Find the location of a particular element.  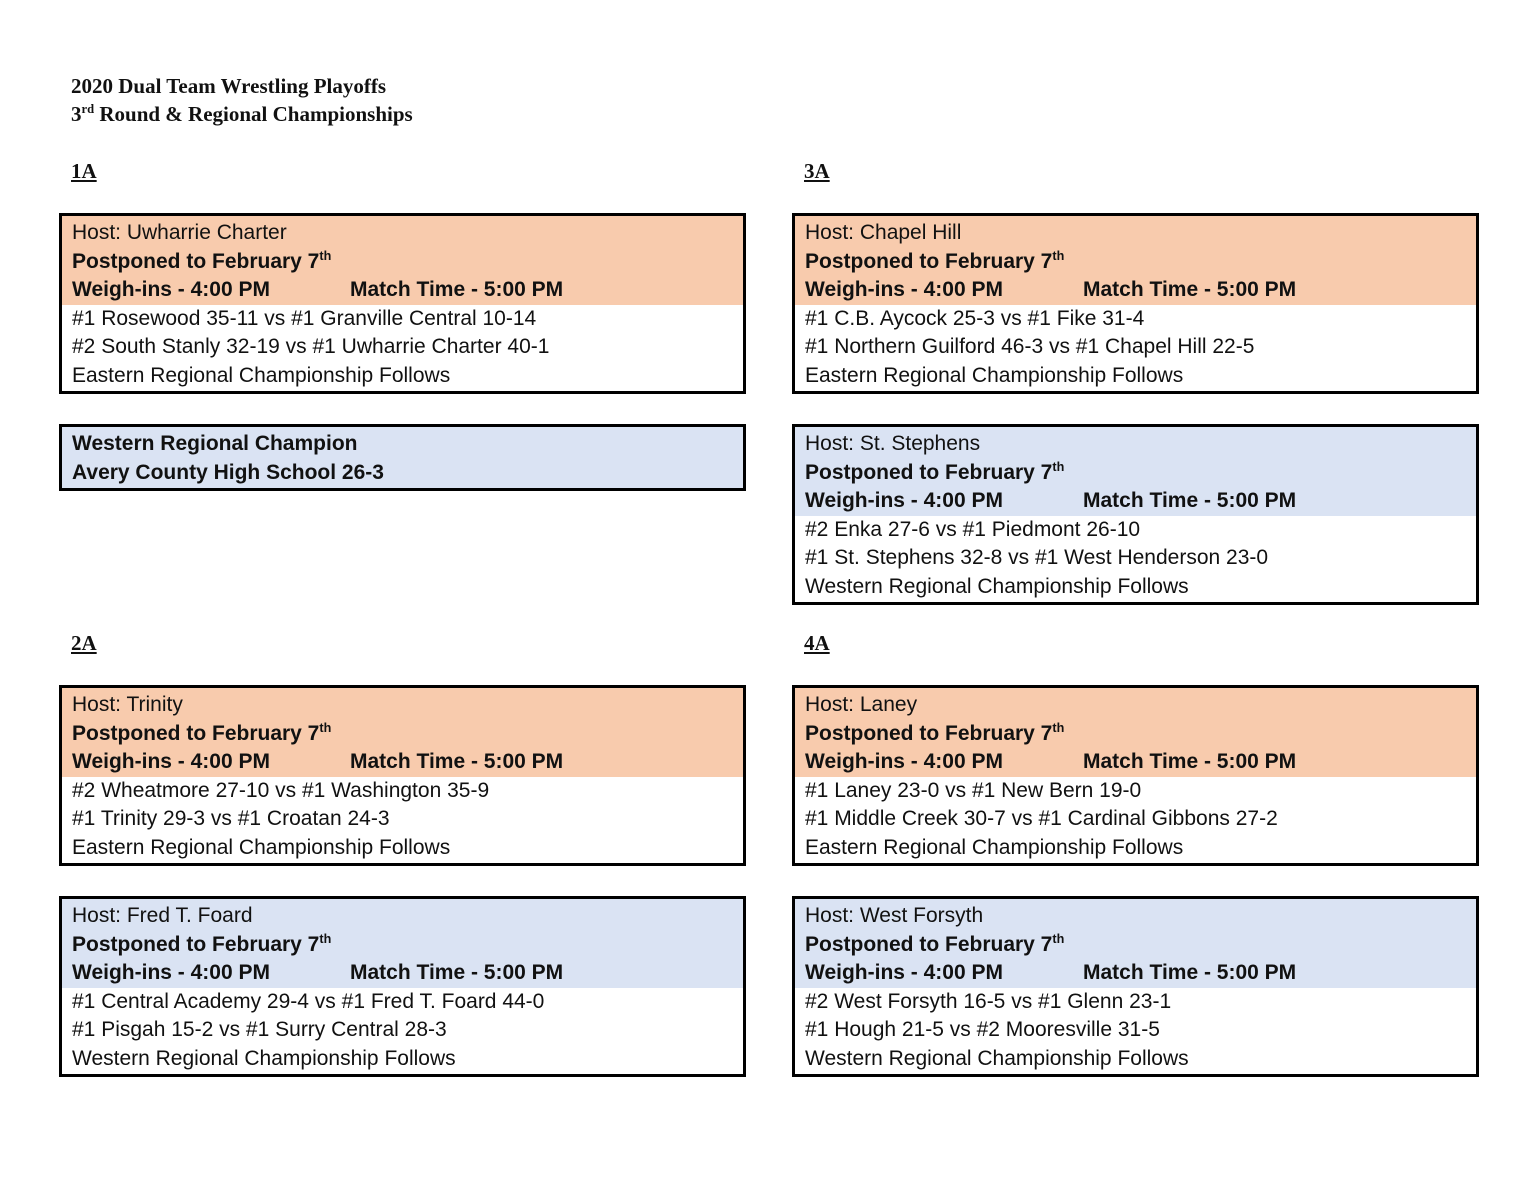

title: 2020 Dual Team Wrestling Playoffs is located at coordinates (229, 86).